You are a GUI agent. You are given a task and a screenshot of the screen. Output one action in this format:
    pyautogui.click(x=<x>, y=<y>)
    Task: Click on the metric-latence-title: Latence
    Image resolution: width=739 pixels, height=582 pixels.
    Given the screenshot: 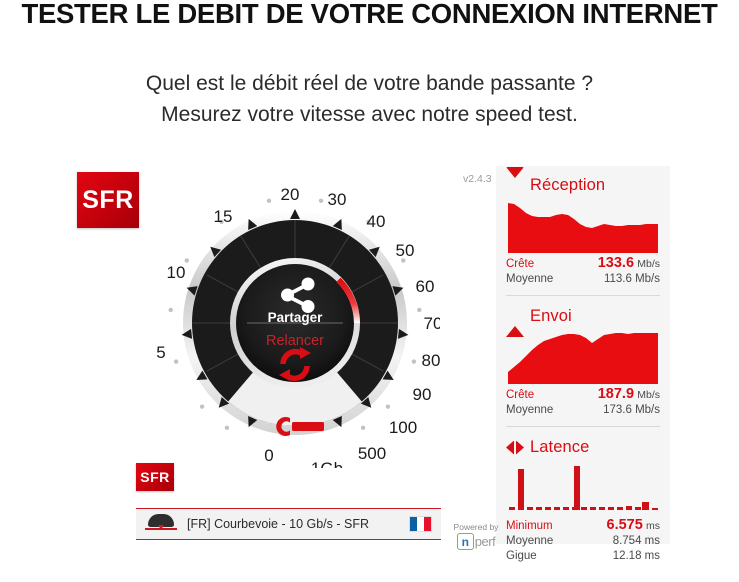 What is the action you would take?
    pyautogui.click(x=560, y=446)
    